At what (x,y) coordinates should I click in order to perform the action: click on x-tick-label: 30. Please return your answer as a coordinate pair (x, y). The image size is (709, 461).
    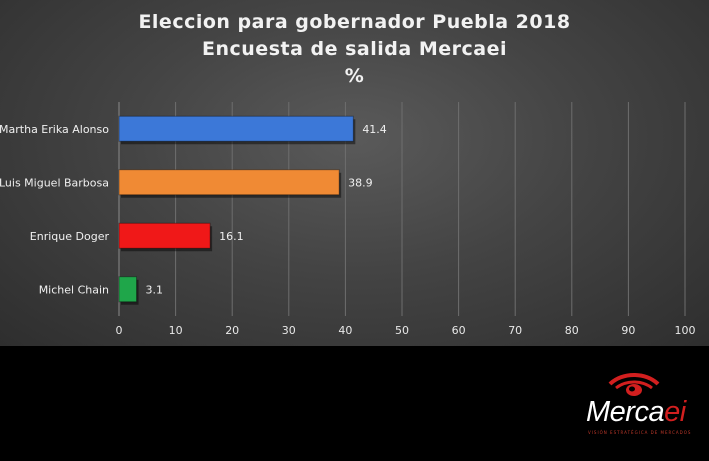
    Looking at the image, I should click on (289, 330).